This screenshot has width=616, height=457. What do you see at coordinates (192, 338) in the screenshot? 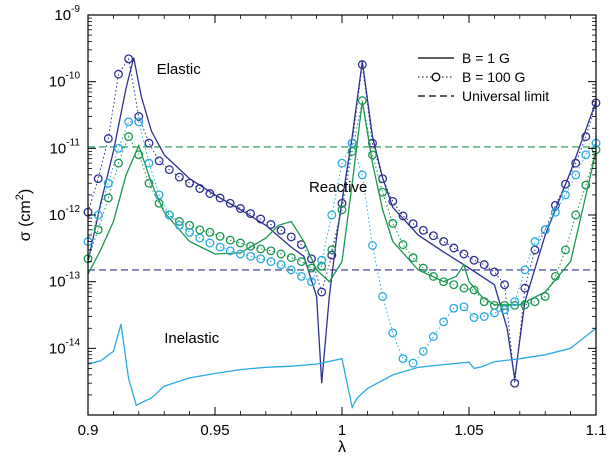
I see `label-inelastic: Inelastic` at bounding box center [192, 338].